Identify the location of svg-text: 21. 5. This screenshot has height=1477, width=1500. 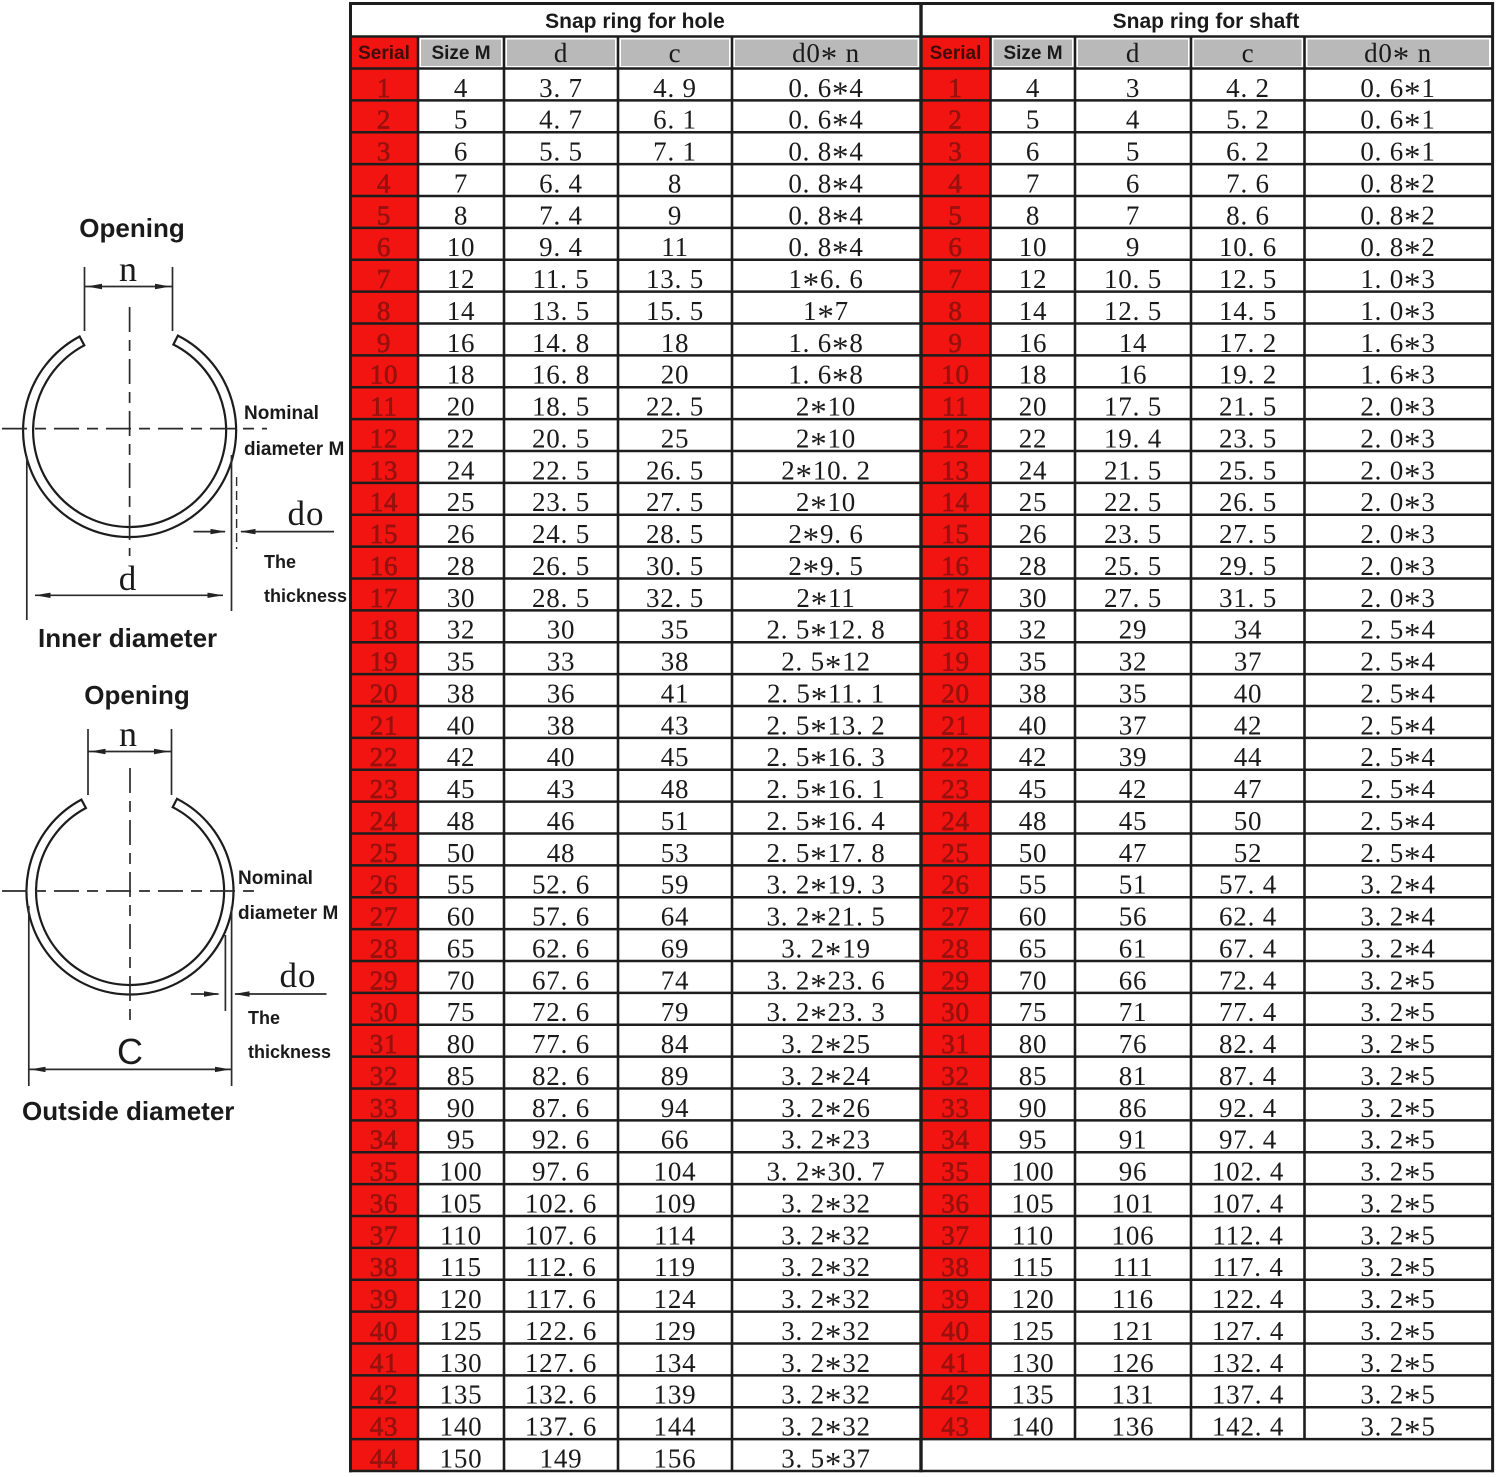
(1133, 470).